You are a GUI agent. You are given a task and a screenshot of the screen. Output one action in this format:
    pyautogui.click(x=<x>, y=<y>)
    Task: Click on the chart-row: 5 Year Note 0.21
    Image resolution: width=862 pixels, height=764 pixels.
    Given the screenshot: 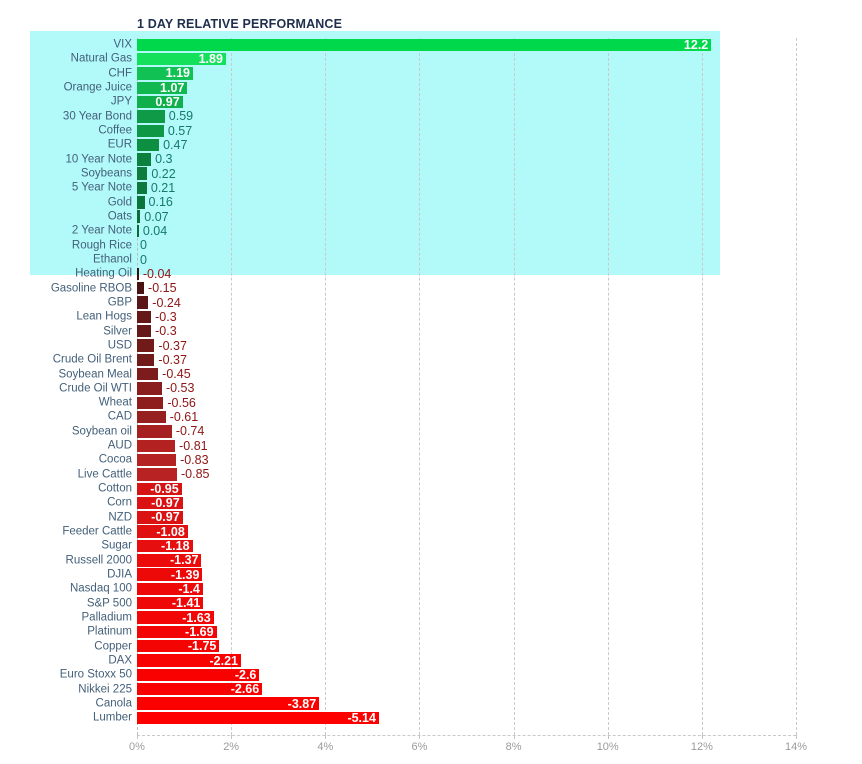 What is the action you would take?
    pyautogui.click(x=434, y=188)
    